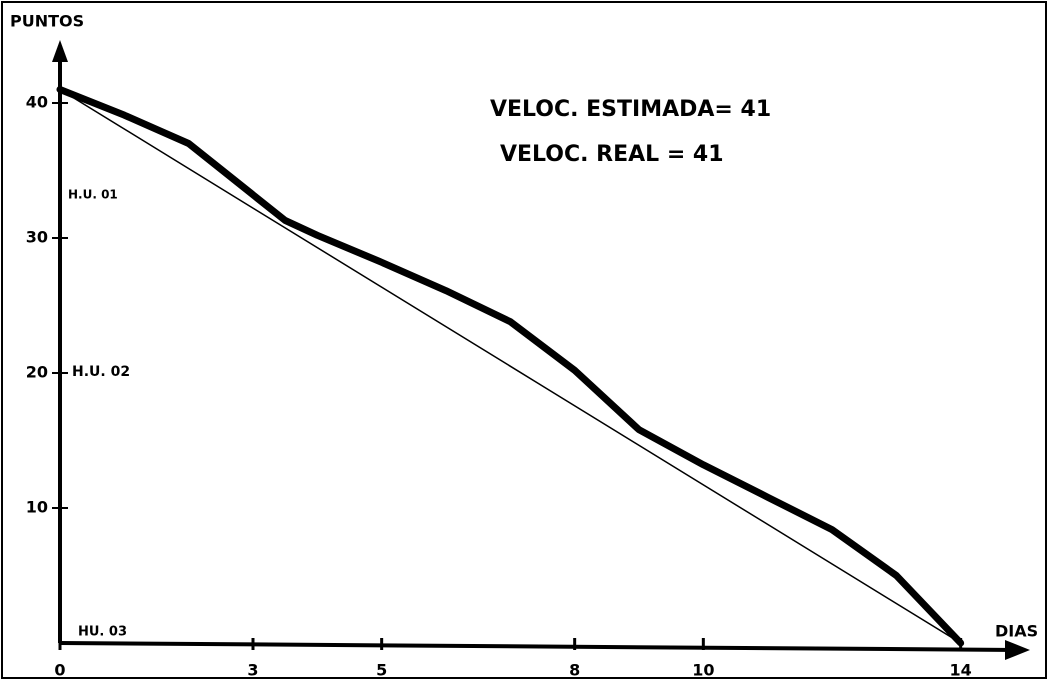 The width and height of the screenshot is (1050, 682). I want to click on annotation: HU. 03, so click(102, 632).